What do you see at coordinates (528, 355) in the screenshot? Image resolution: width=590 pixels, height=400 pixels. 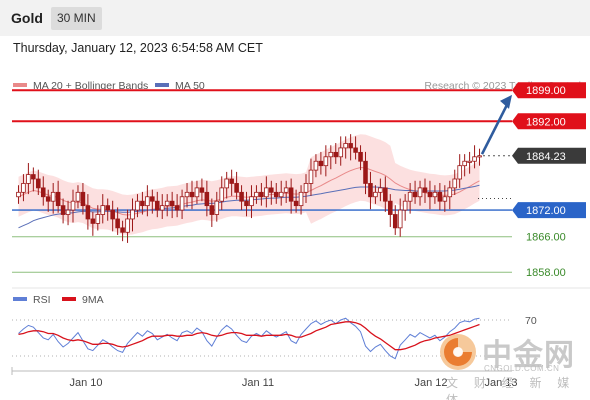 I see `watermark-name: 中金网` at bounding box center [528, 355].